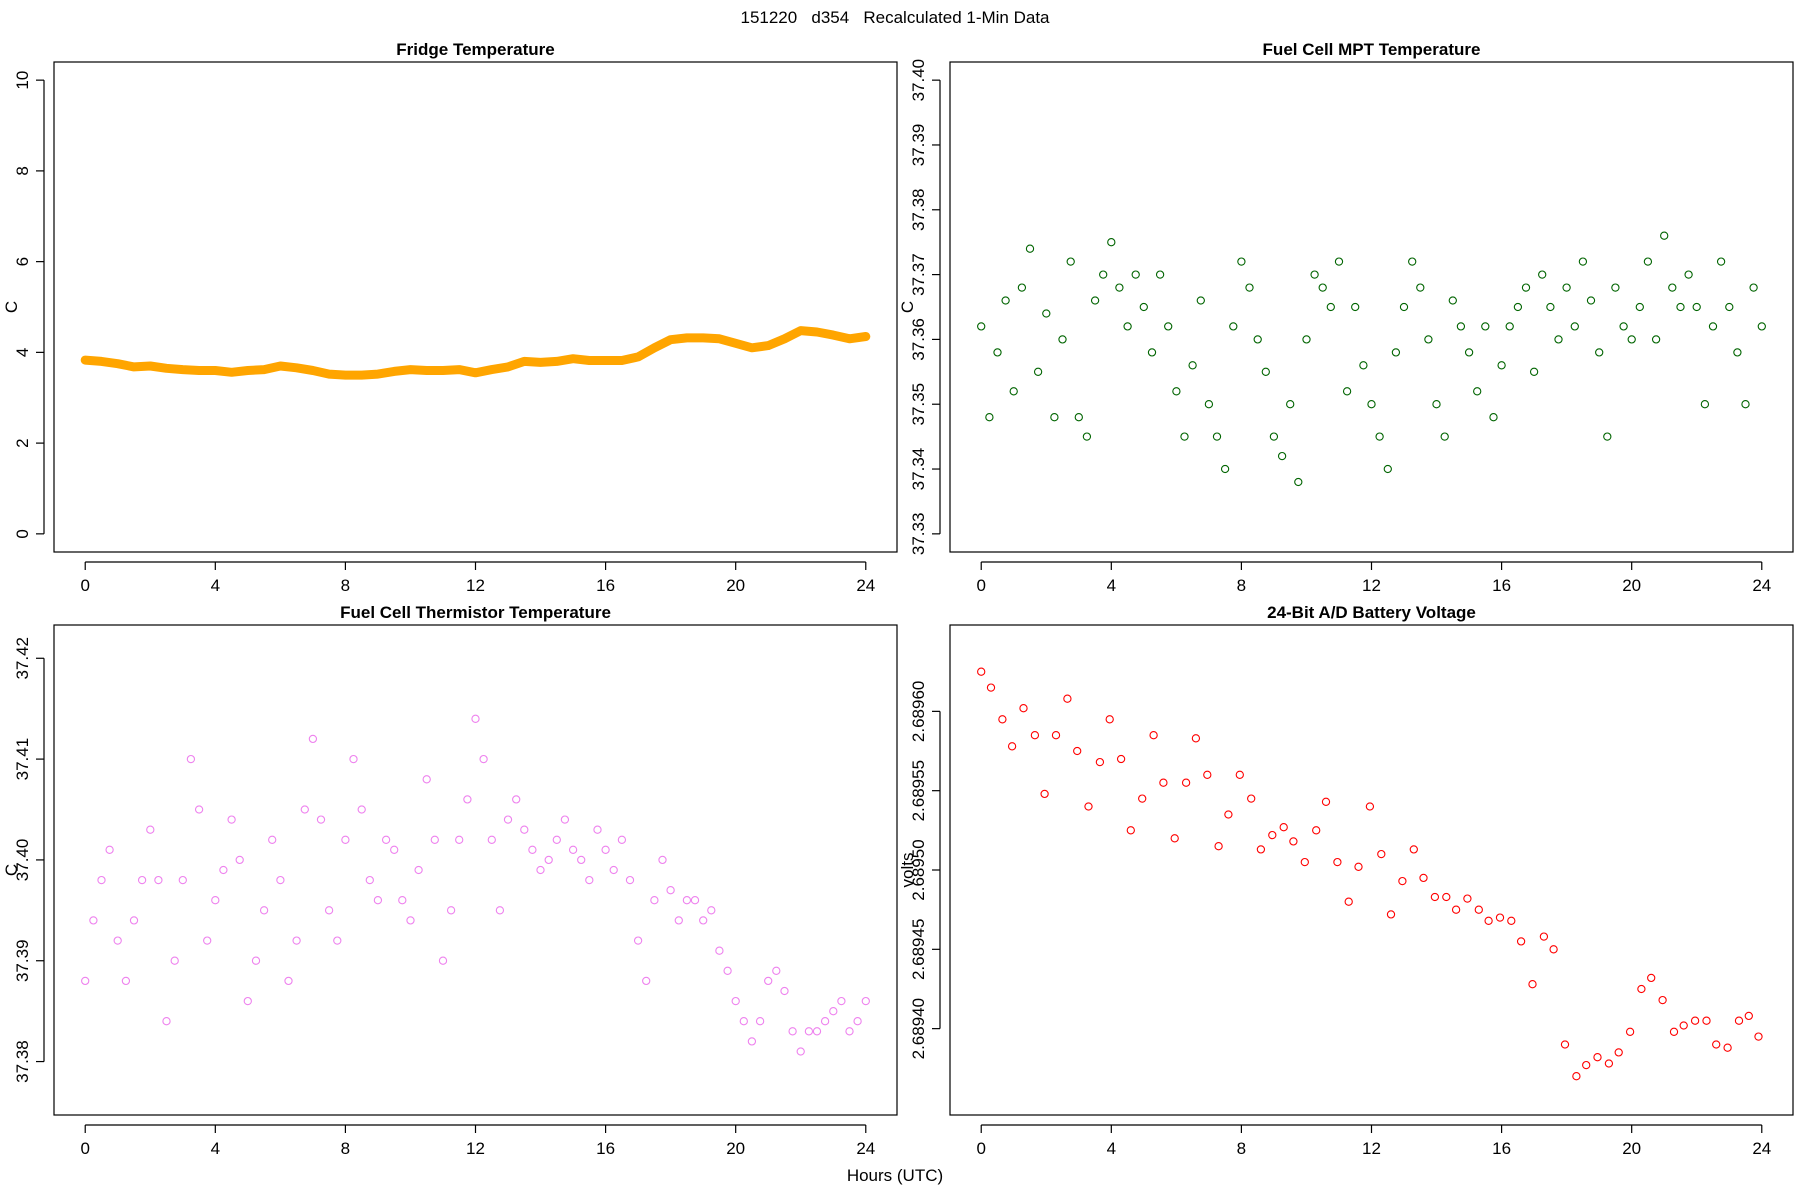 This screenshot has width=1800, height=1200. What do you see at coordinates (865, 585) in the screenshot?
I see `x-tick-label: 24` at bounding box center [865, 585].